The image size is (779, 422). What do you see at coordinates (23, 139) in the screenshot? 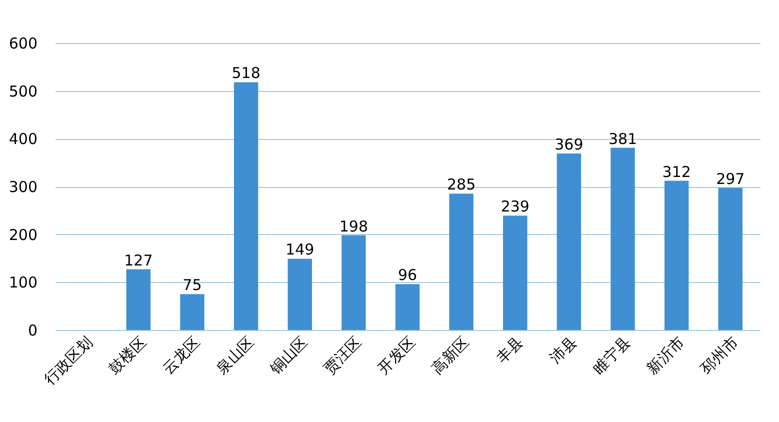
I see `y-tick-label: 400` at bounding box center [23, 139].